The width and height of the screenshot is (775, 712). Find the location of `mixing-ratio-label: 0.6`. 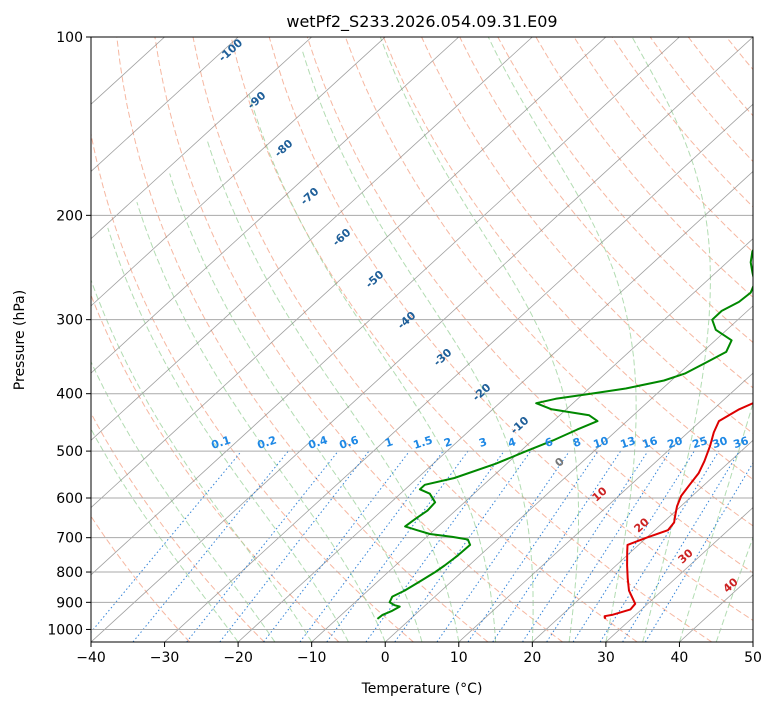

mixing-ratio-label: 0.6 is located at coordinates (349, 442).